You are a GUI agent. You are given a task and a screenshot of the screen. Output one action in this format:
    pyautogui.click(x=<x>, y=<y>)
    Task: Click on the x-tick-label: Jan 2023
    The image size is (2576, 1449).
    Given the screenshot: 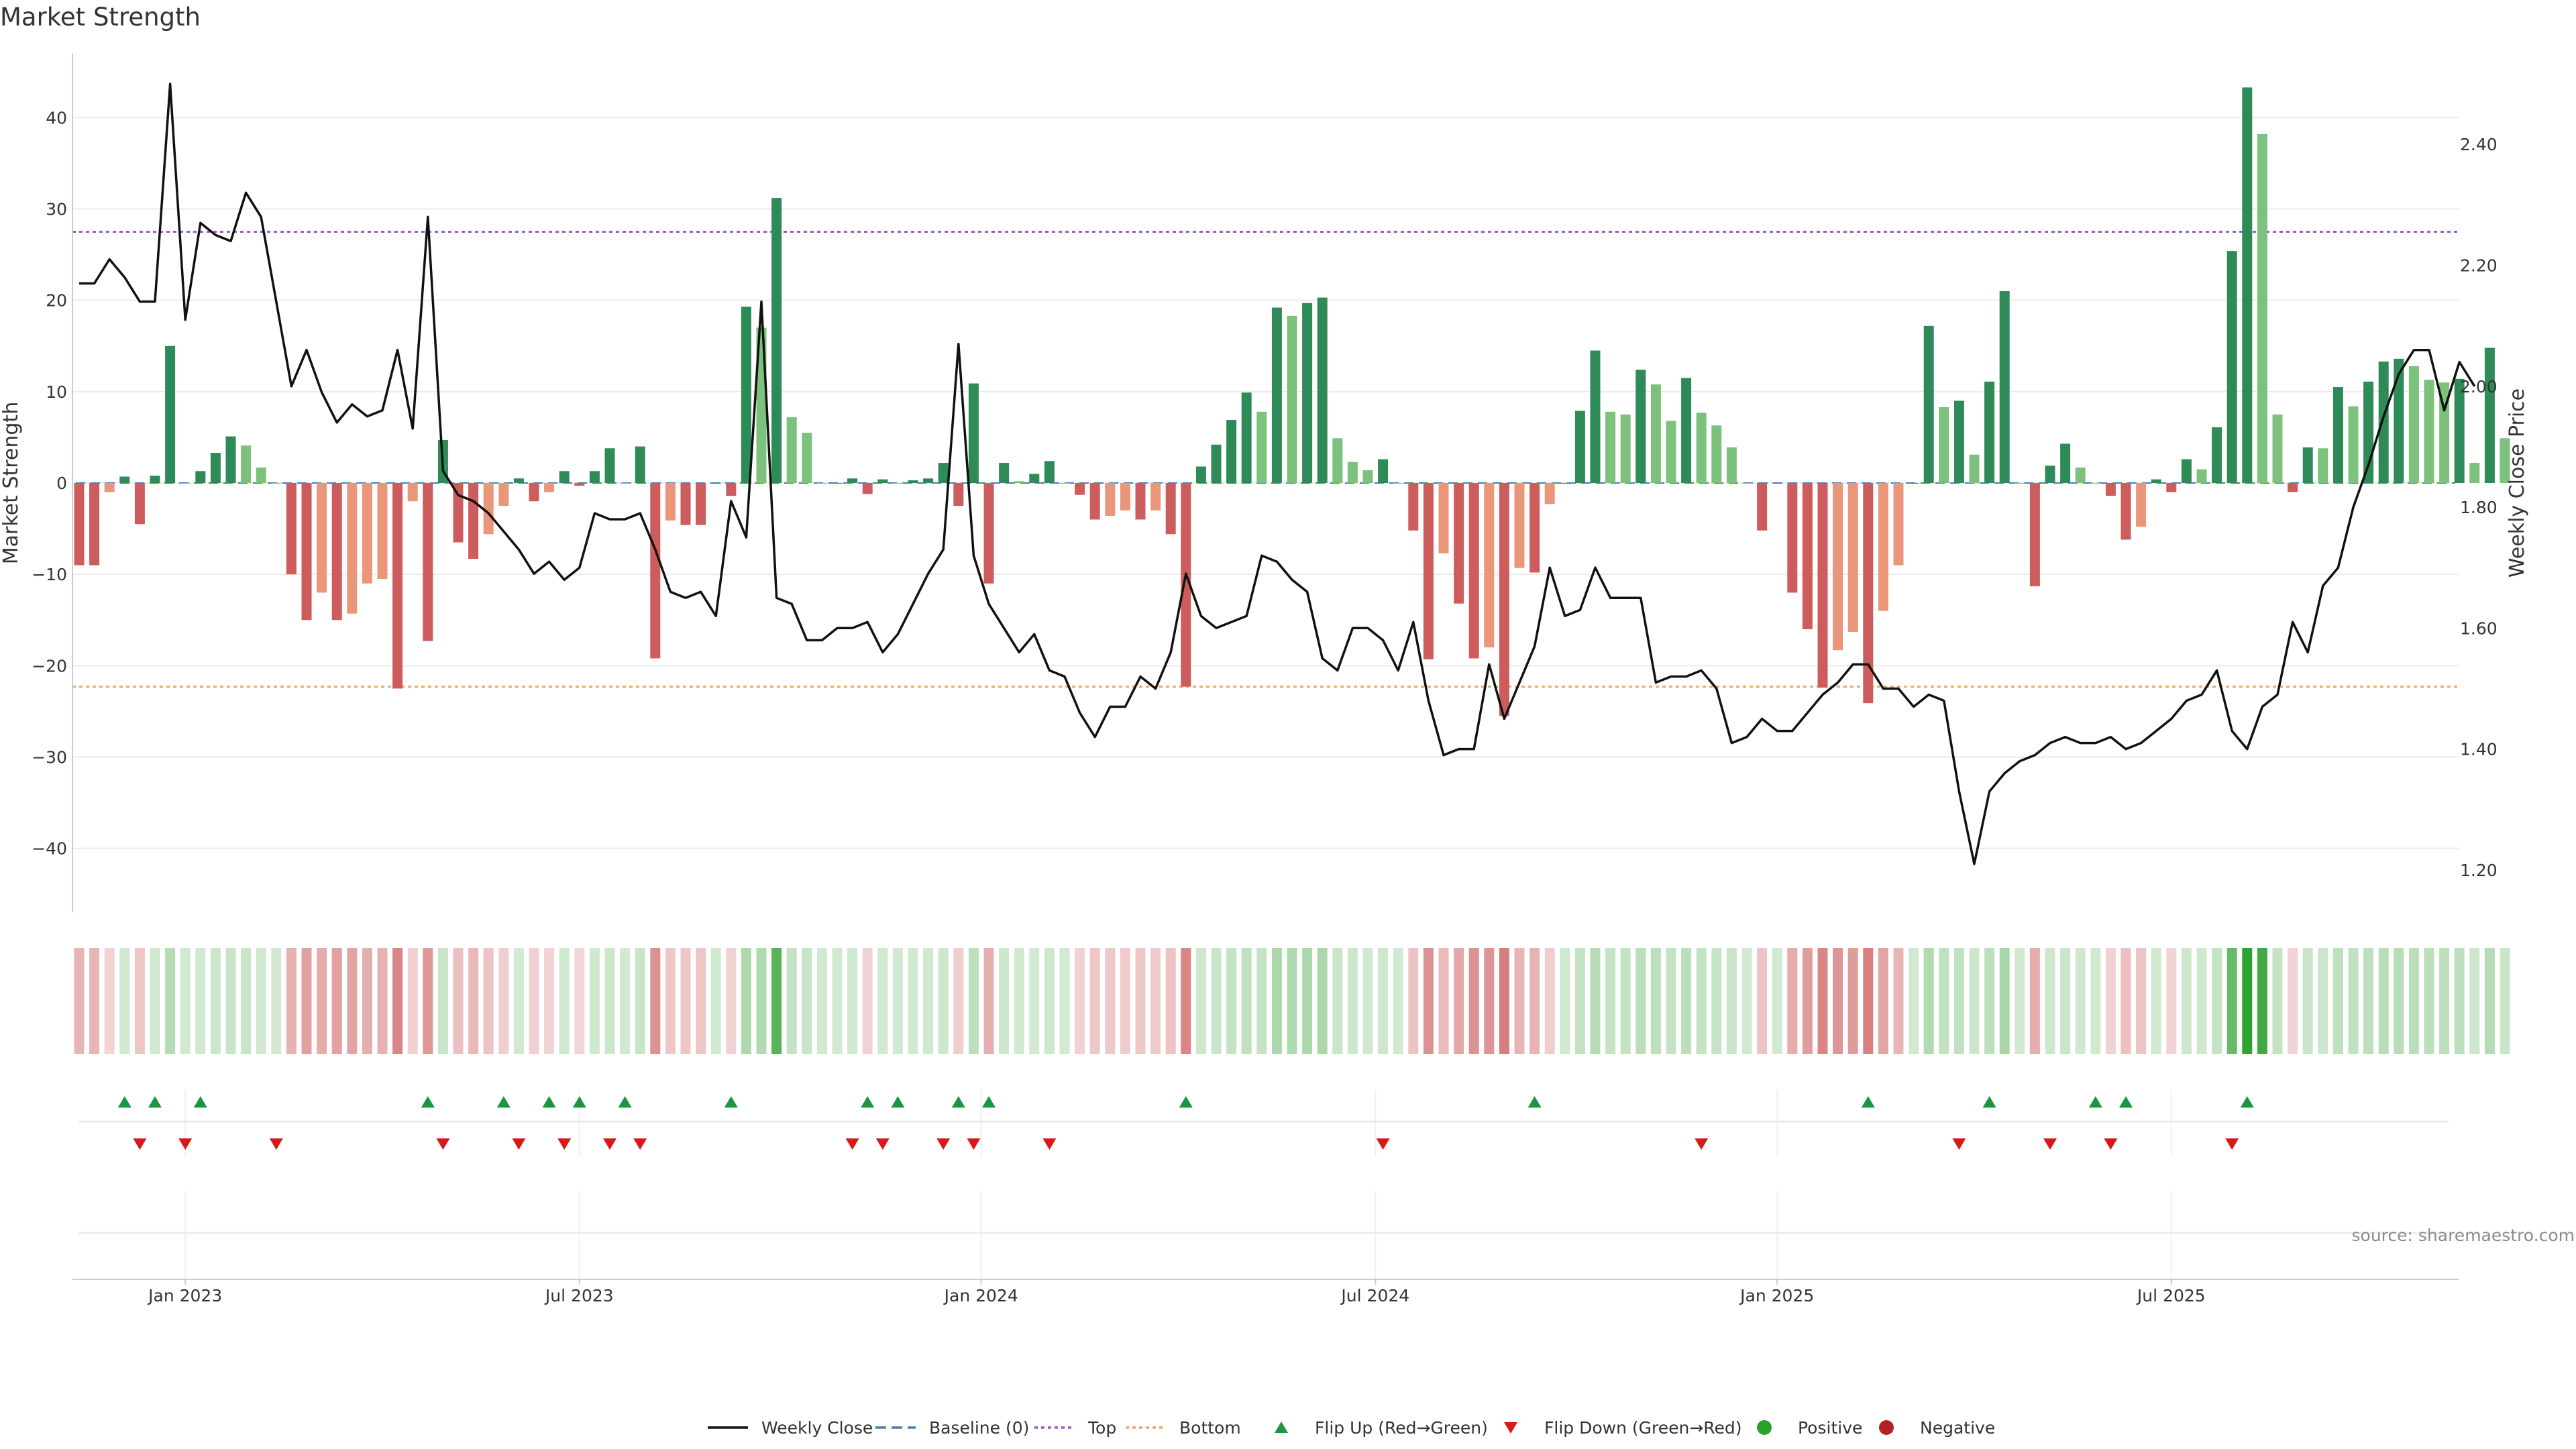 What is the action you would take?
    pyautogui.click(x=184, y=1295)
    